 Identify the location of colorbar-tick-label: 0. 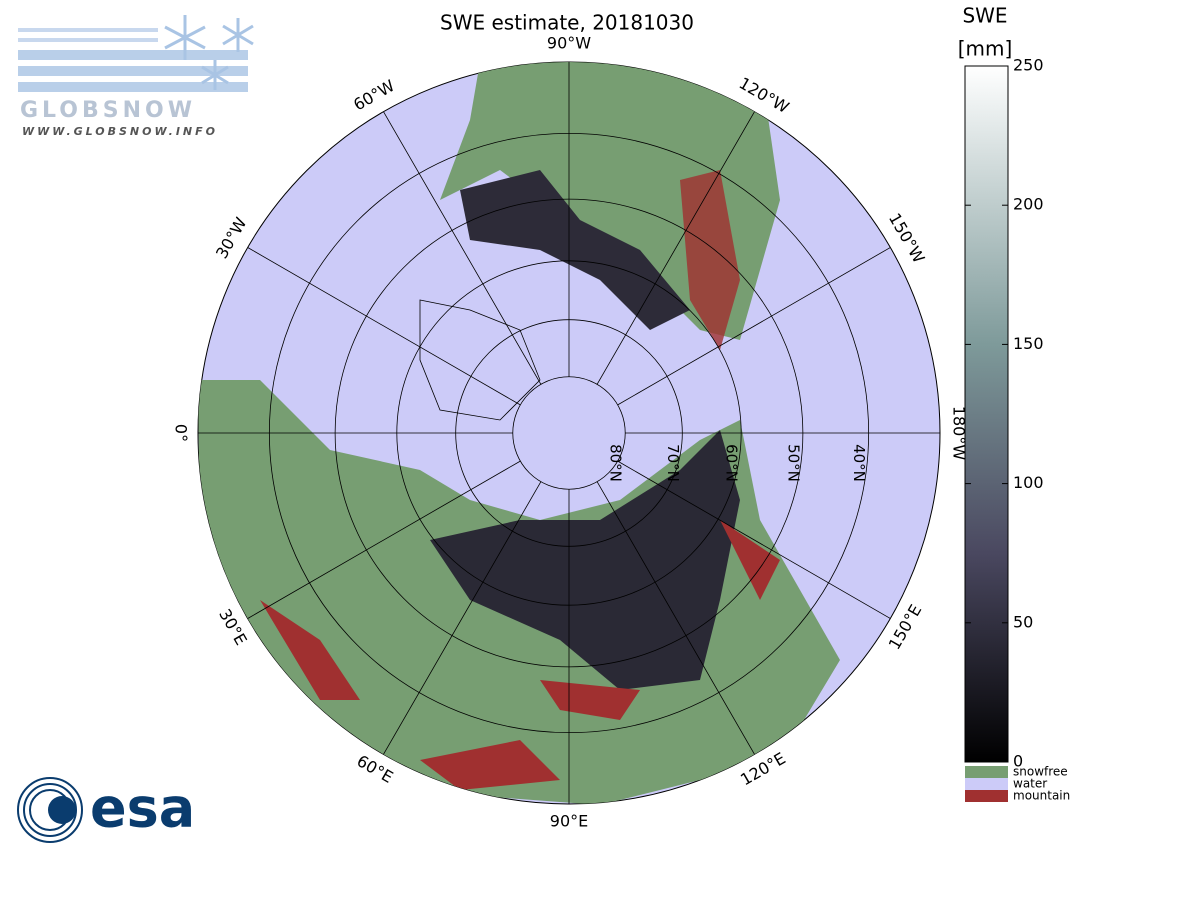
(1018, 761).